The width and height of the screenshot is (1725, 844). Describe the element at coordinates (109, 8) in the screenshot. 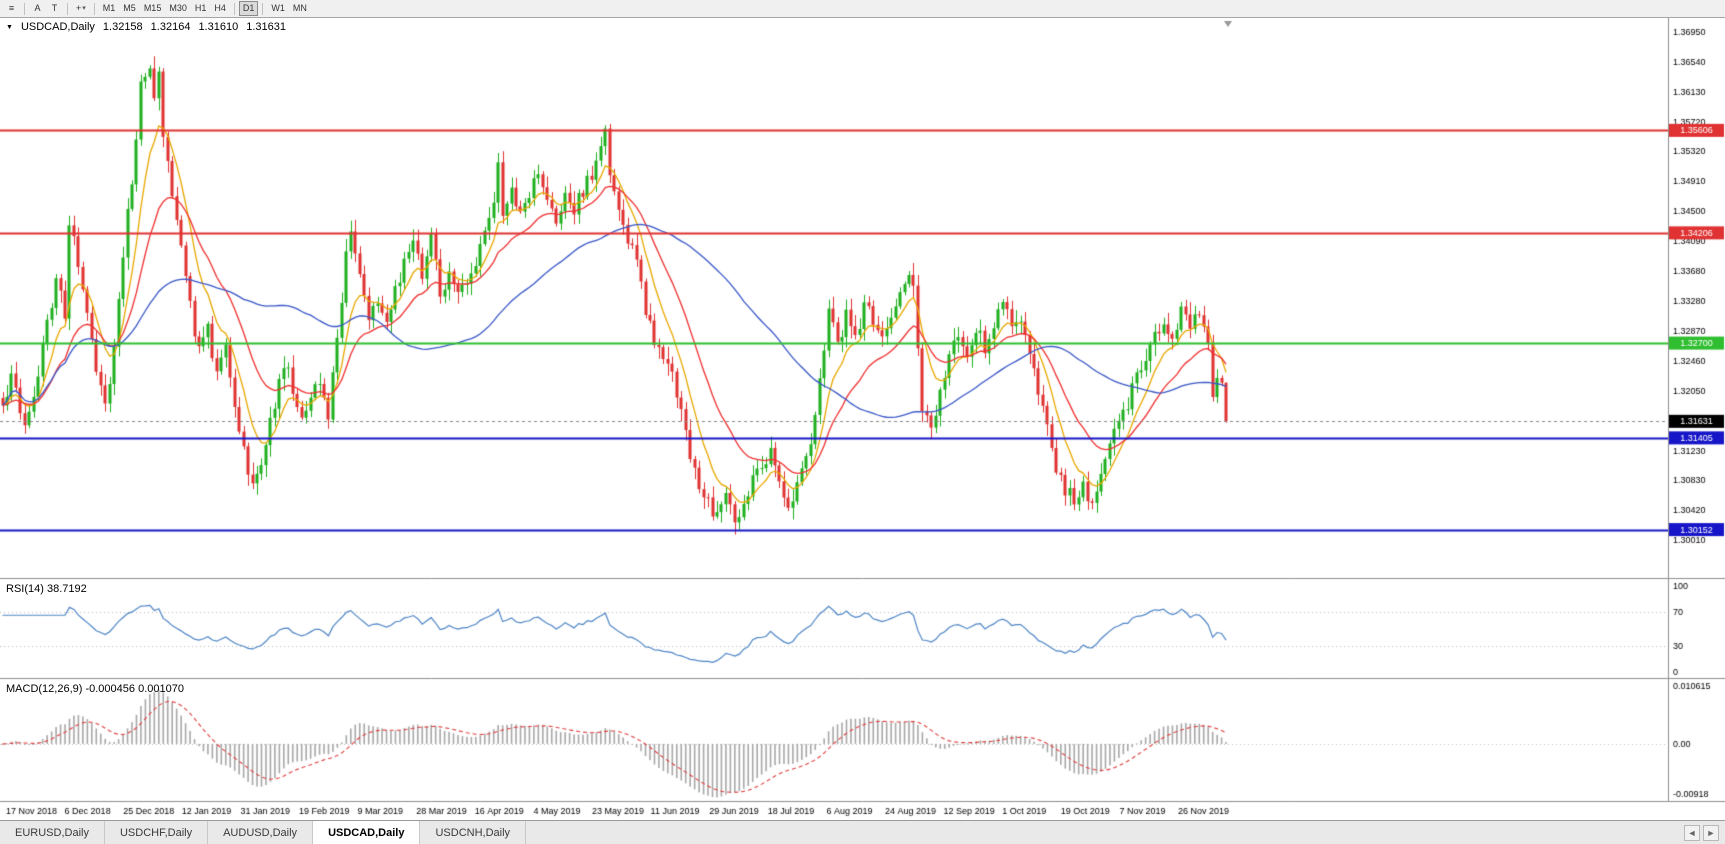

I see `timeframe-m1-button: M1` at that location.